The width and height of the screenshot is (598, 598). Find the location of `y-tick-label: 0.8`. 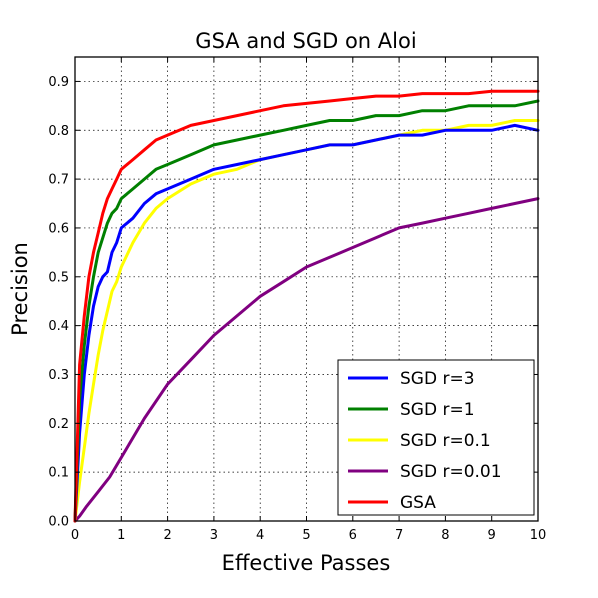

y-tick-label: 0.8 is located at coordinates (58, 131).